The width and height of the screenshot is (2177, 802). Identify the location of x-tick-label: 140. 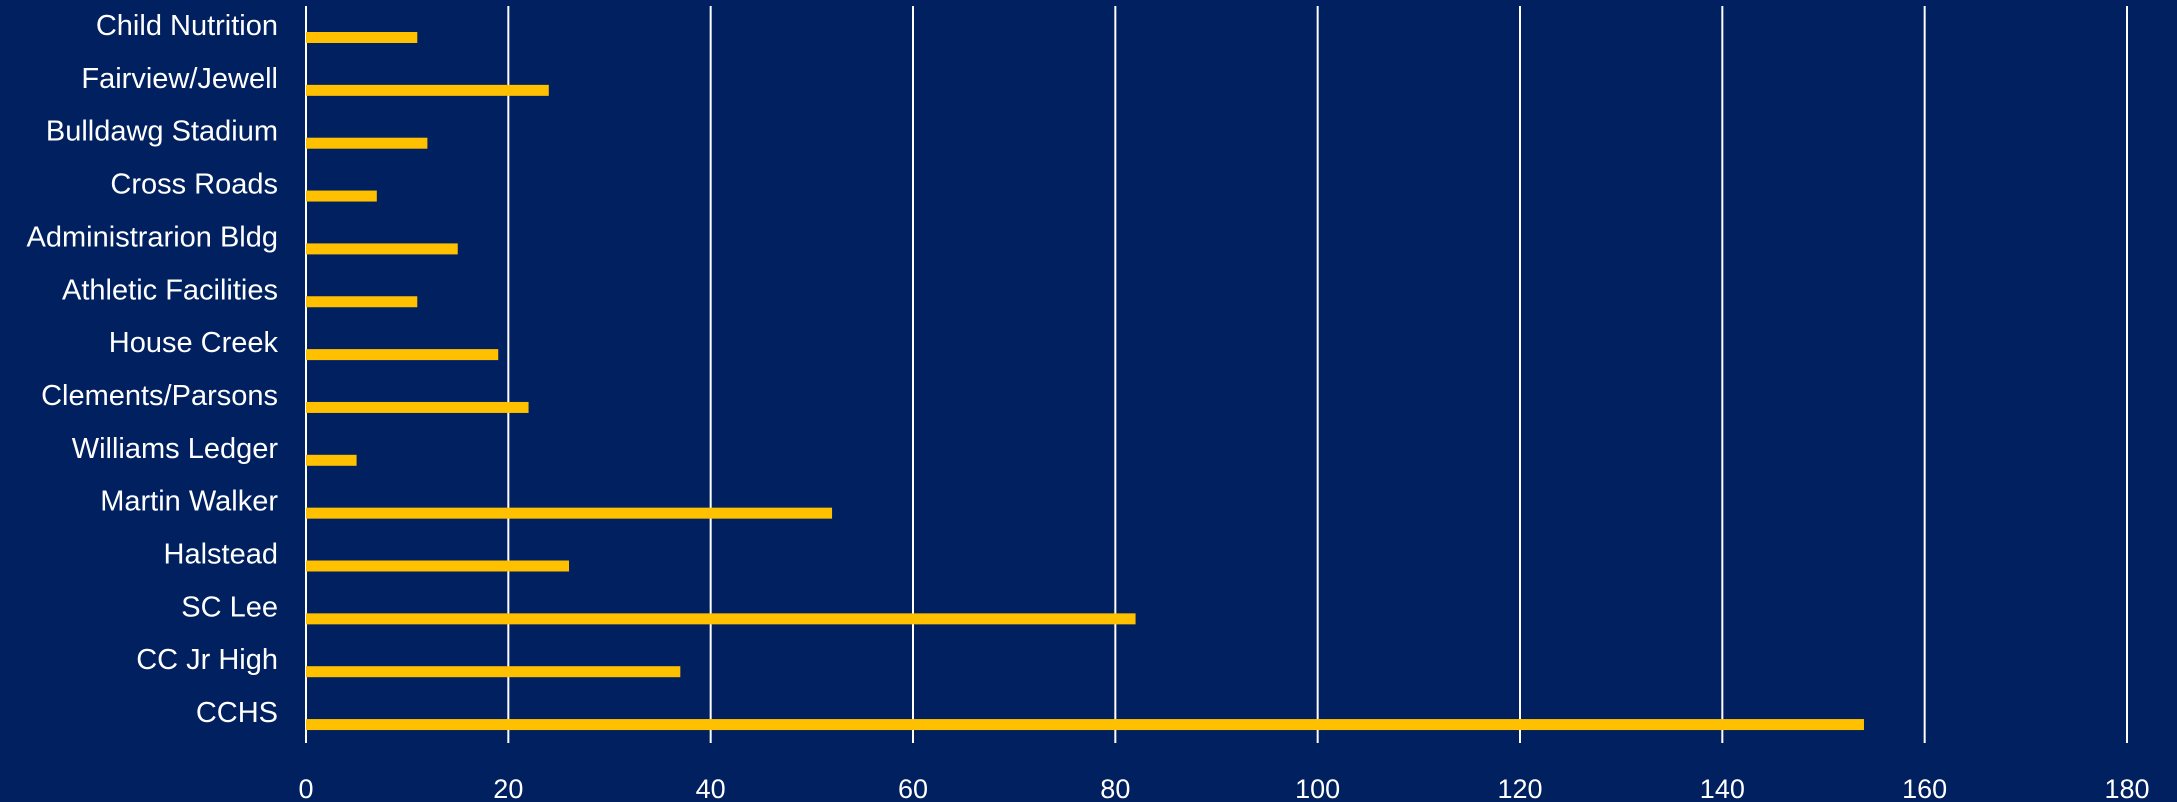
(1722, 788).